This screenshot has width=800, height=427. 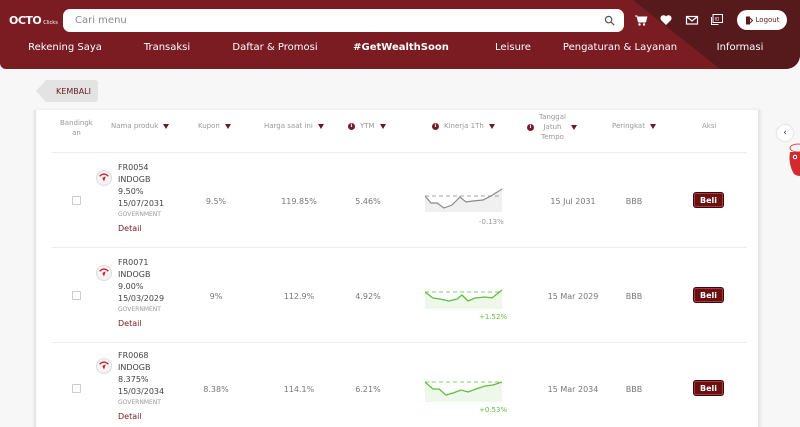 What do you see at coordinates (463, 126) in the screenshot?
I see `col-performance: i Kinerja 1Th` at bounding box center [463, 126].